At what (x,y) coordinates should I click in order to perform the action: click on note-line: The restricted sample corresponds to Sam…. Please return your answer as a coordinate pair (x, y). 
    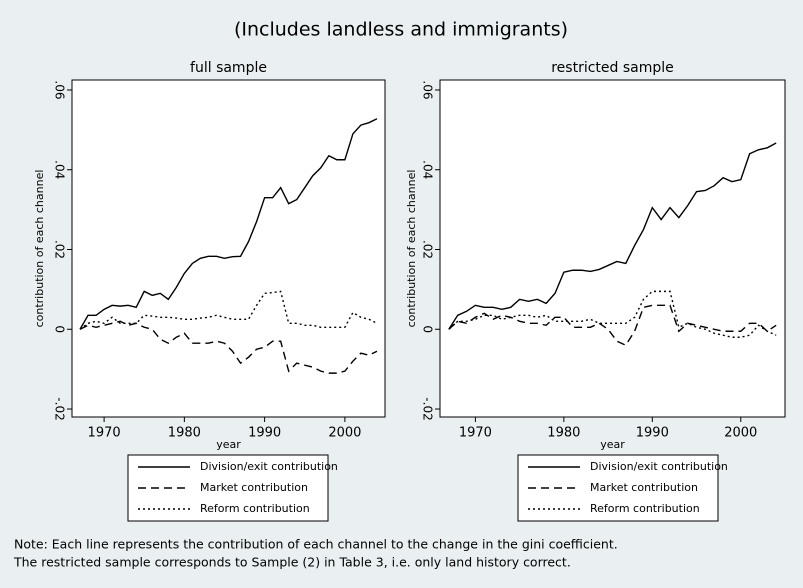
    Looking at the image, I should click on (292, 562).